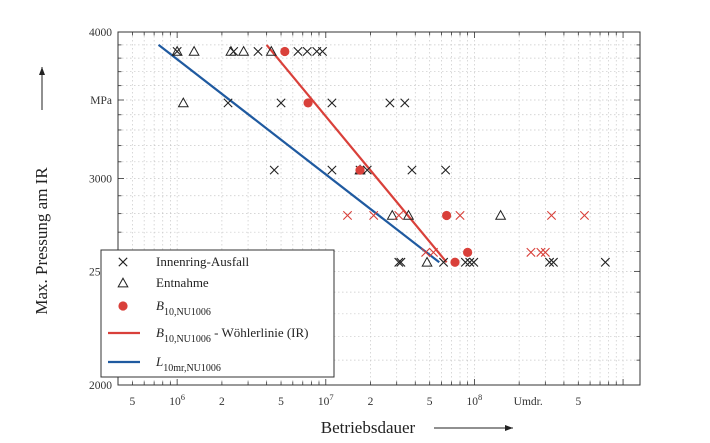  Describe the element at coordinates (528, 402) in the screenshot. I see `x-unit-label: Umdr.` at that location.